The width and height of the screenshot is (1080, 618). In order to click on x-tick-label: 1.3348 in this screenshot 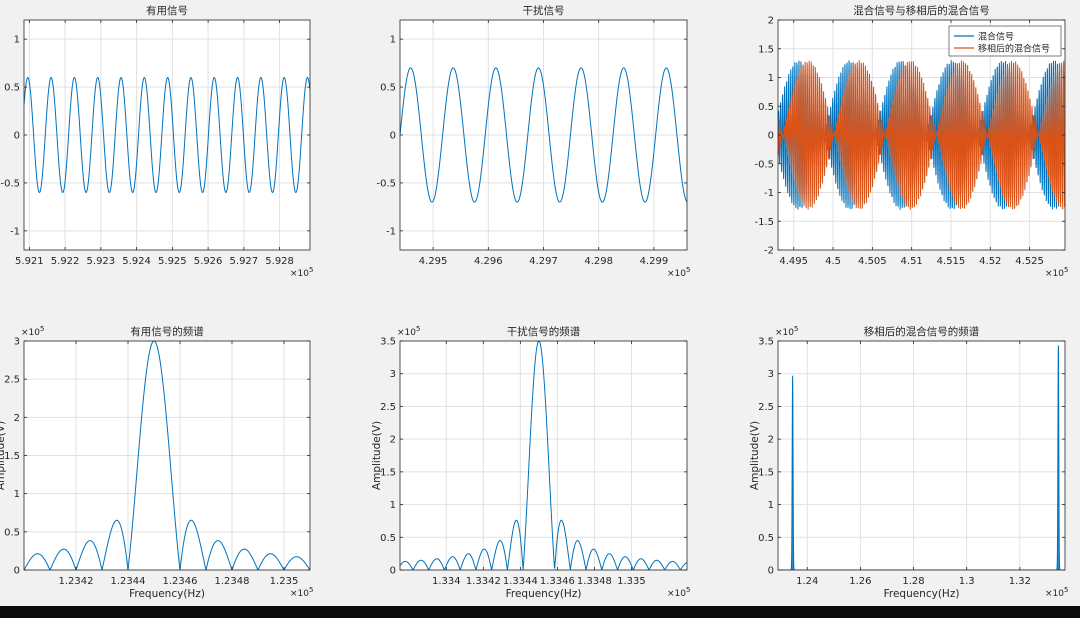, I will do `click(594, 581)`.